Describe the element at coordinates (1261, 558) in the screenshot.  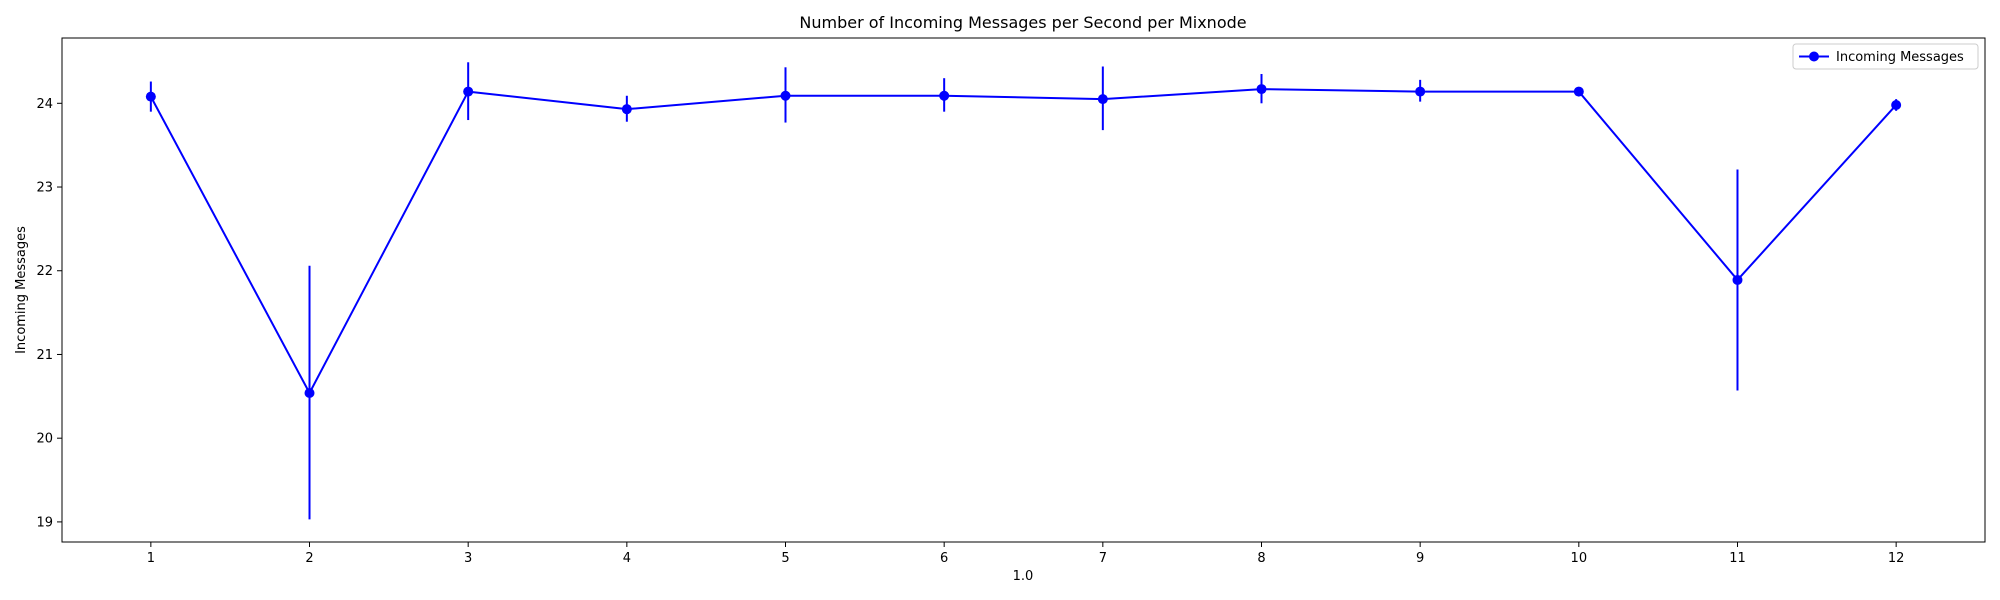
I see `x-tick-label: 8` at that location.